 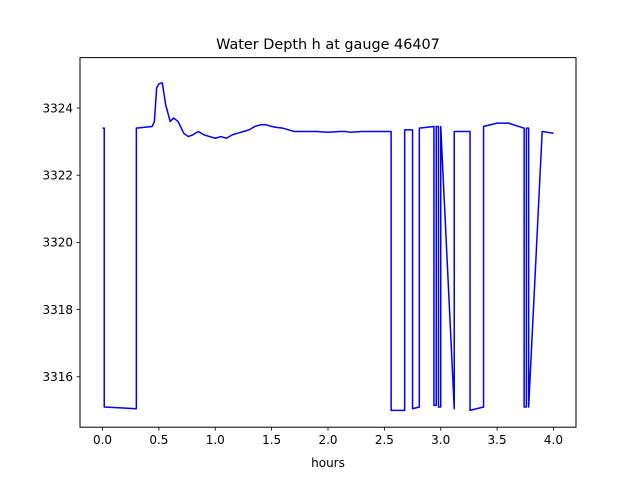 I want to click on x-tick-label: 0.0, so click(x=102, y=440).